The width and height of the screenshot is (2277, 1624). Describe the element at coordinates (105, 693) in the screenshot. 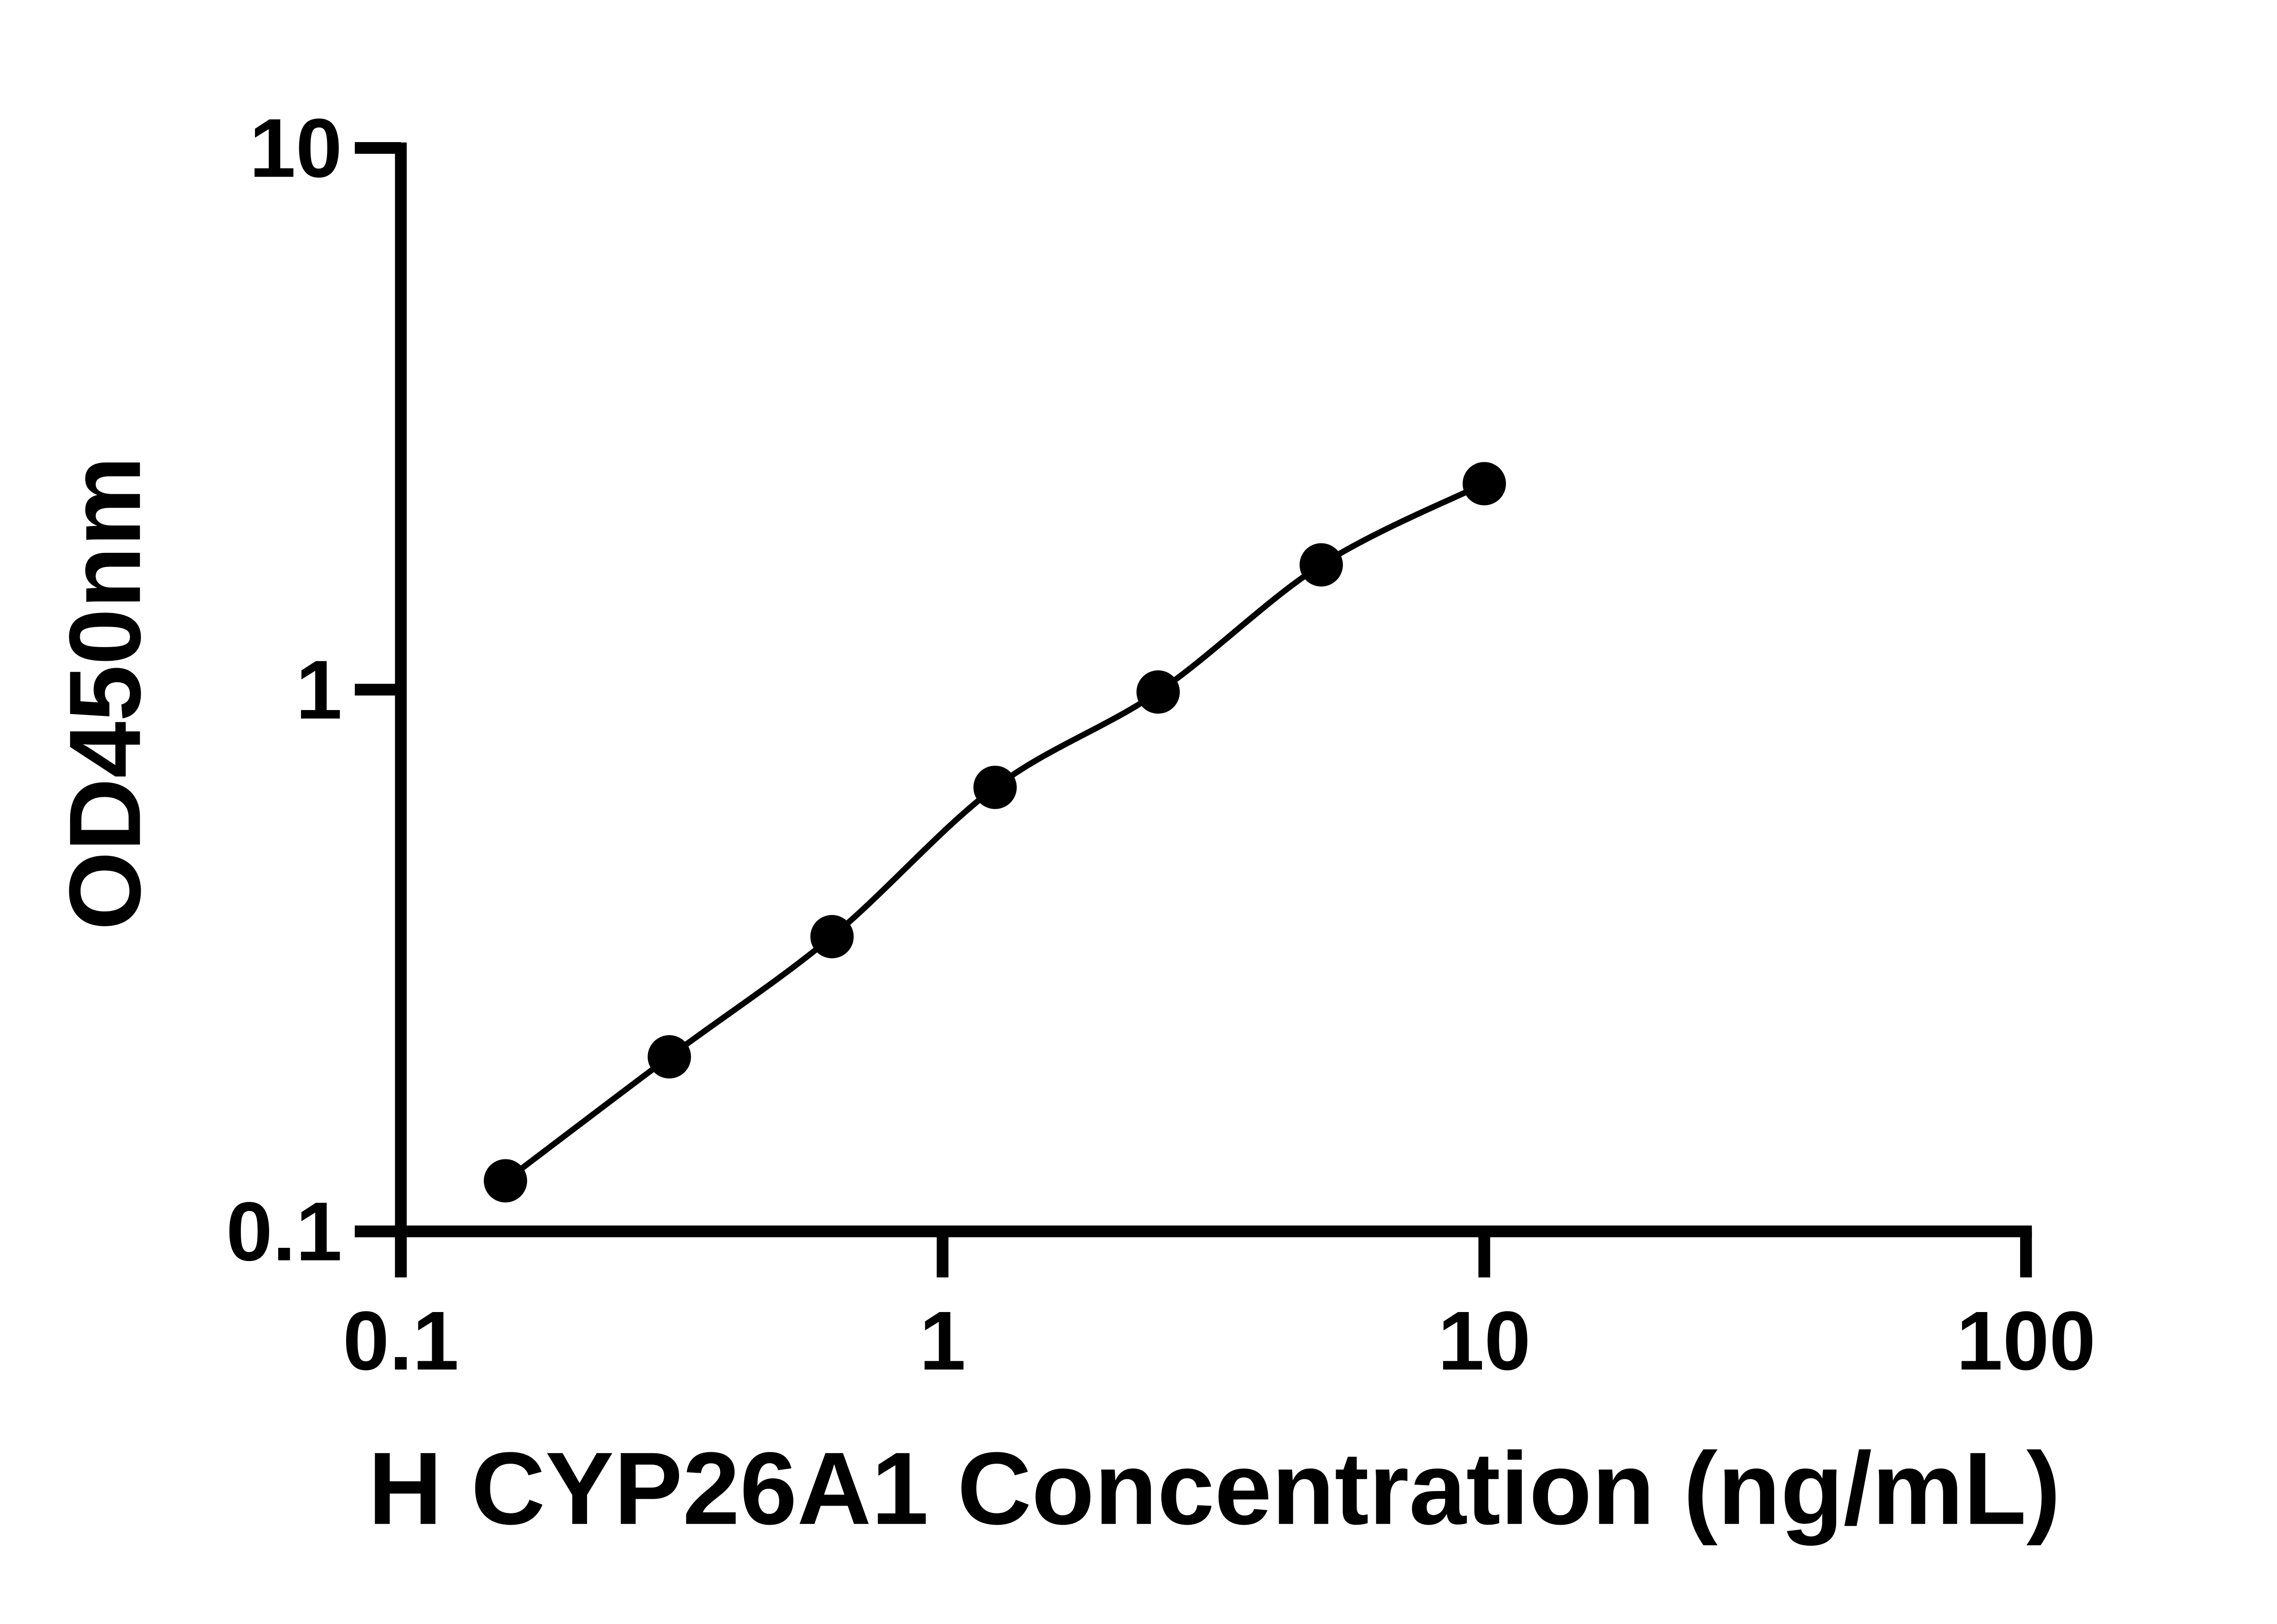

I see `y-axis-title: OD450nm` at that location.